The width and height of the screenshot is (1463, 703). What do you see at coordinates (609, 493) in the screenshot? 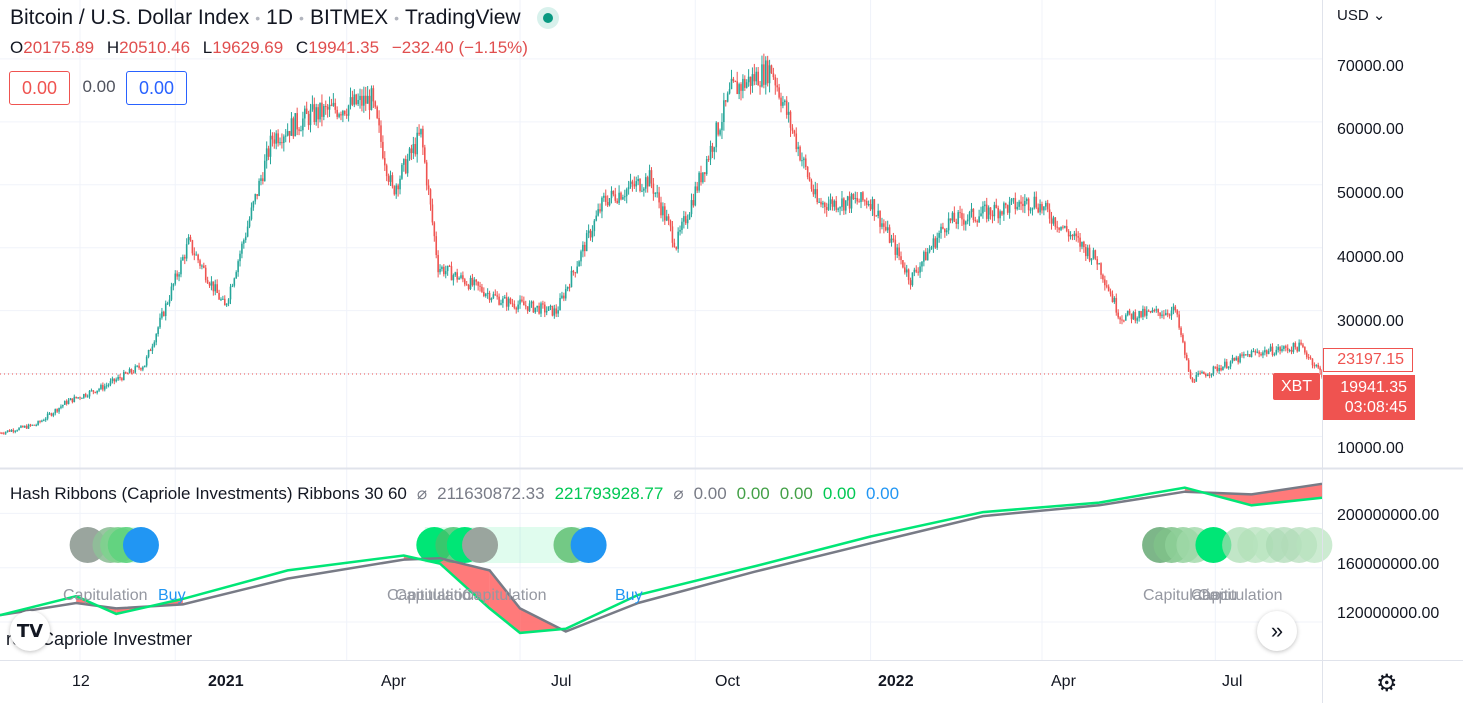
I see `indicator-value-fast: 221793928.77` at bounding box center [609, 493].